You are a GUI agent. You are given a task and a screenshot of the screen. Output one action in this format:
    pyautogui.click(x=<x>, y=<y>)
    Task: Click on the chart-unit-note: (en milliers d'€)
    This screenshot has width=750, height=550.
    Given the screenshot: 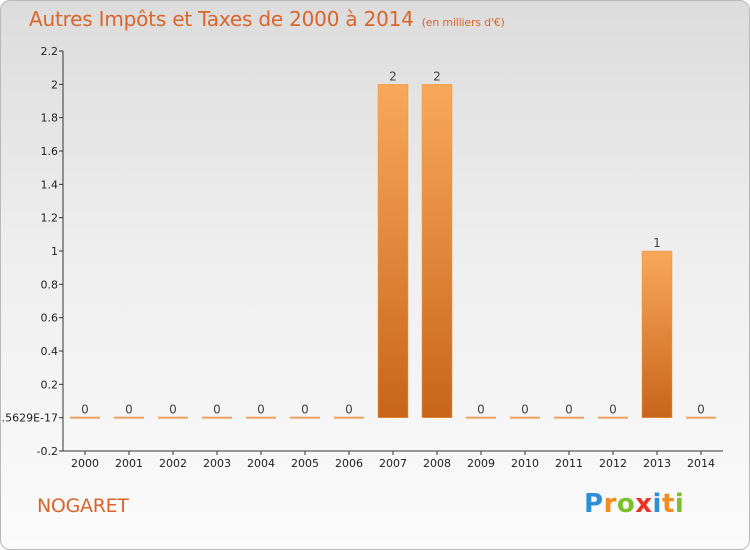 What is the action you would take?
    pyautogui.click(x=463, y=22)
    